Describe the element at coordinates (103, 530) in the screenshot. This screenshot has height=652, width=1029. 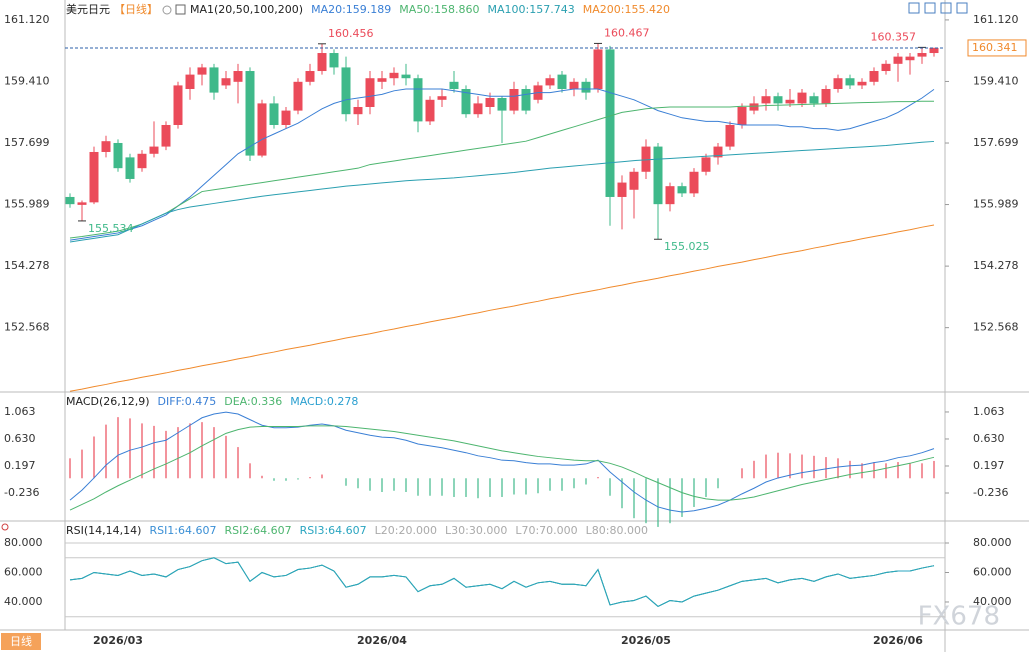
I see `legend-text: RSI(14,14,14)` at that location.